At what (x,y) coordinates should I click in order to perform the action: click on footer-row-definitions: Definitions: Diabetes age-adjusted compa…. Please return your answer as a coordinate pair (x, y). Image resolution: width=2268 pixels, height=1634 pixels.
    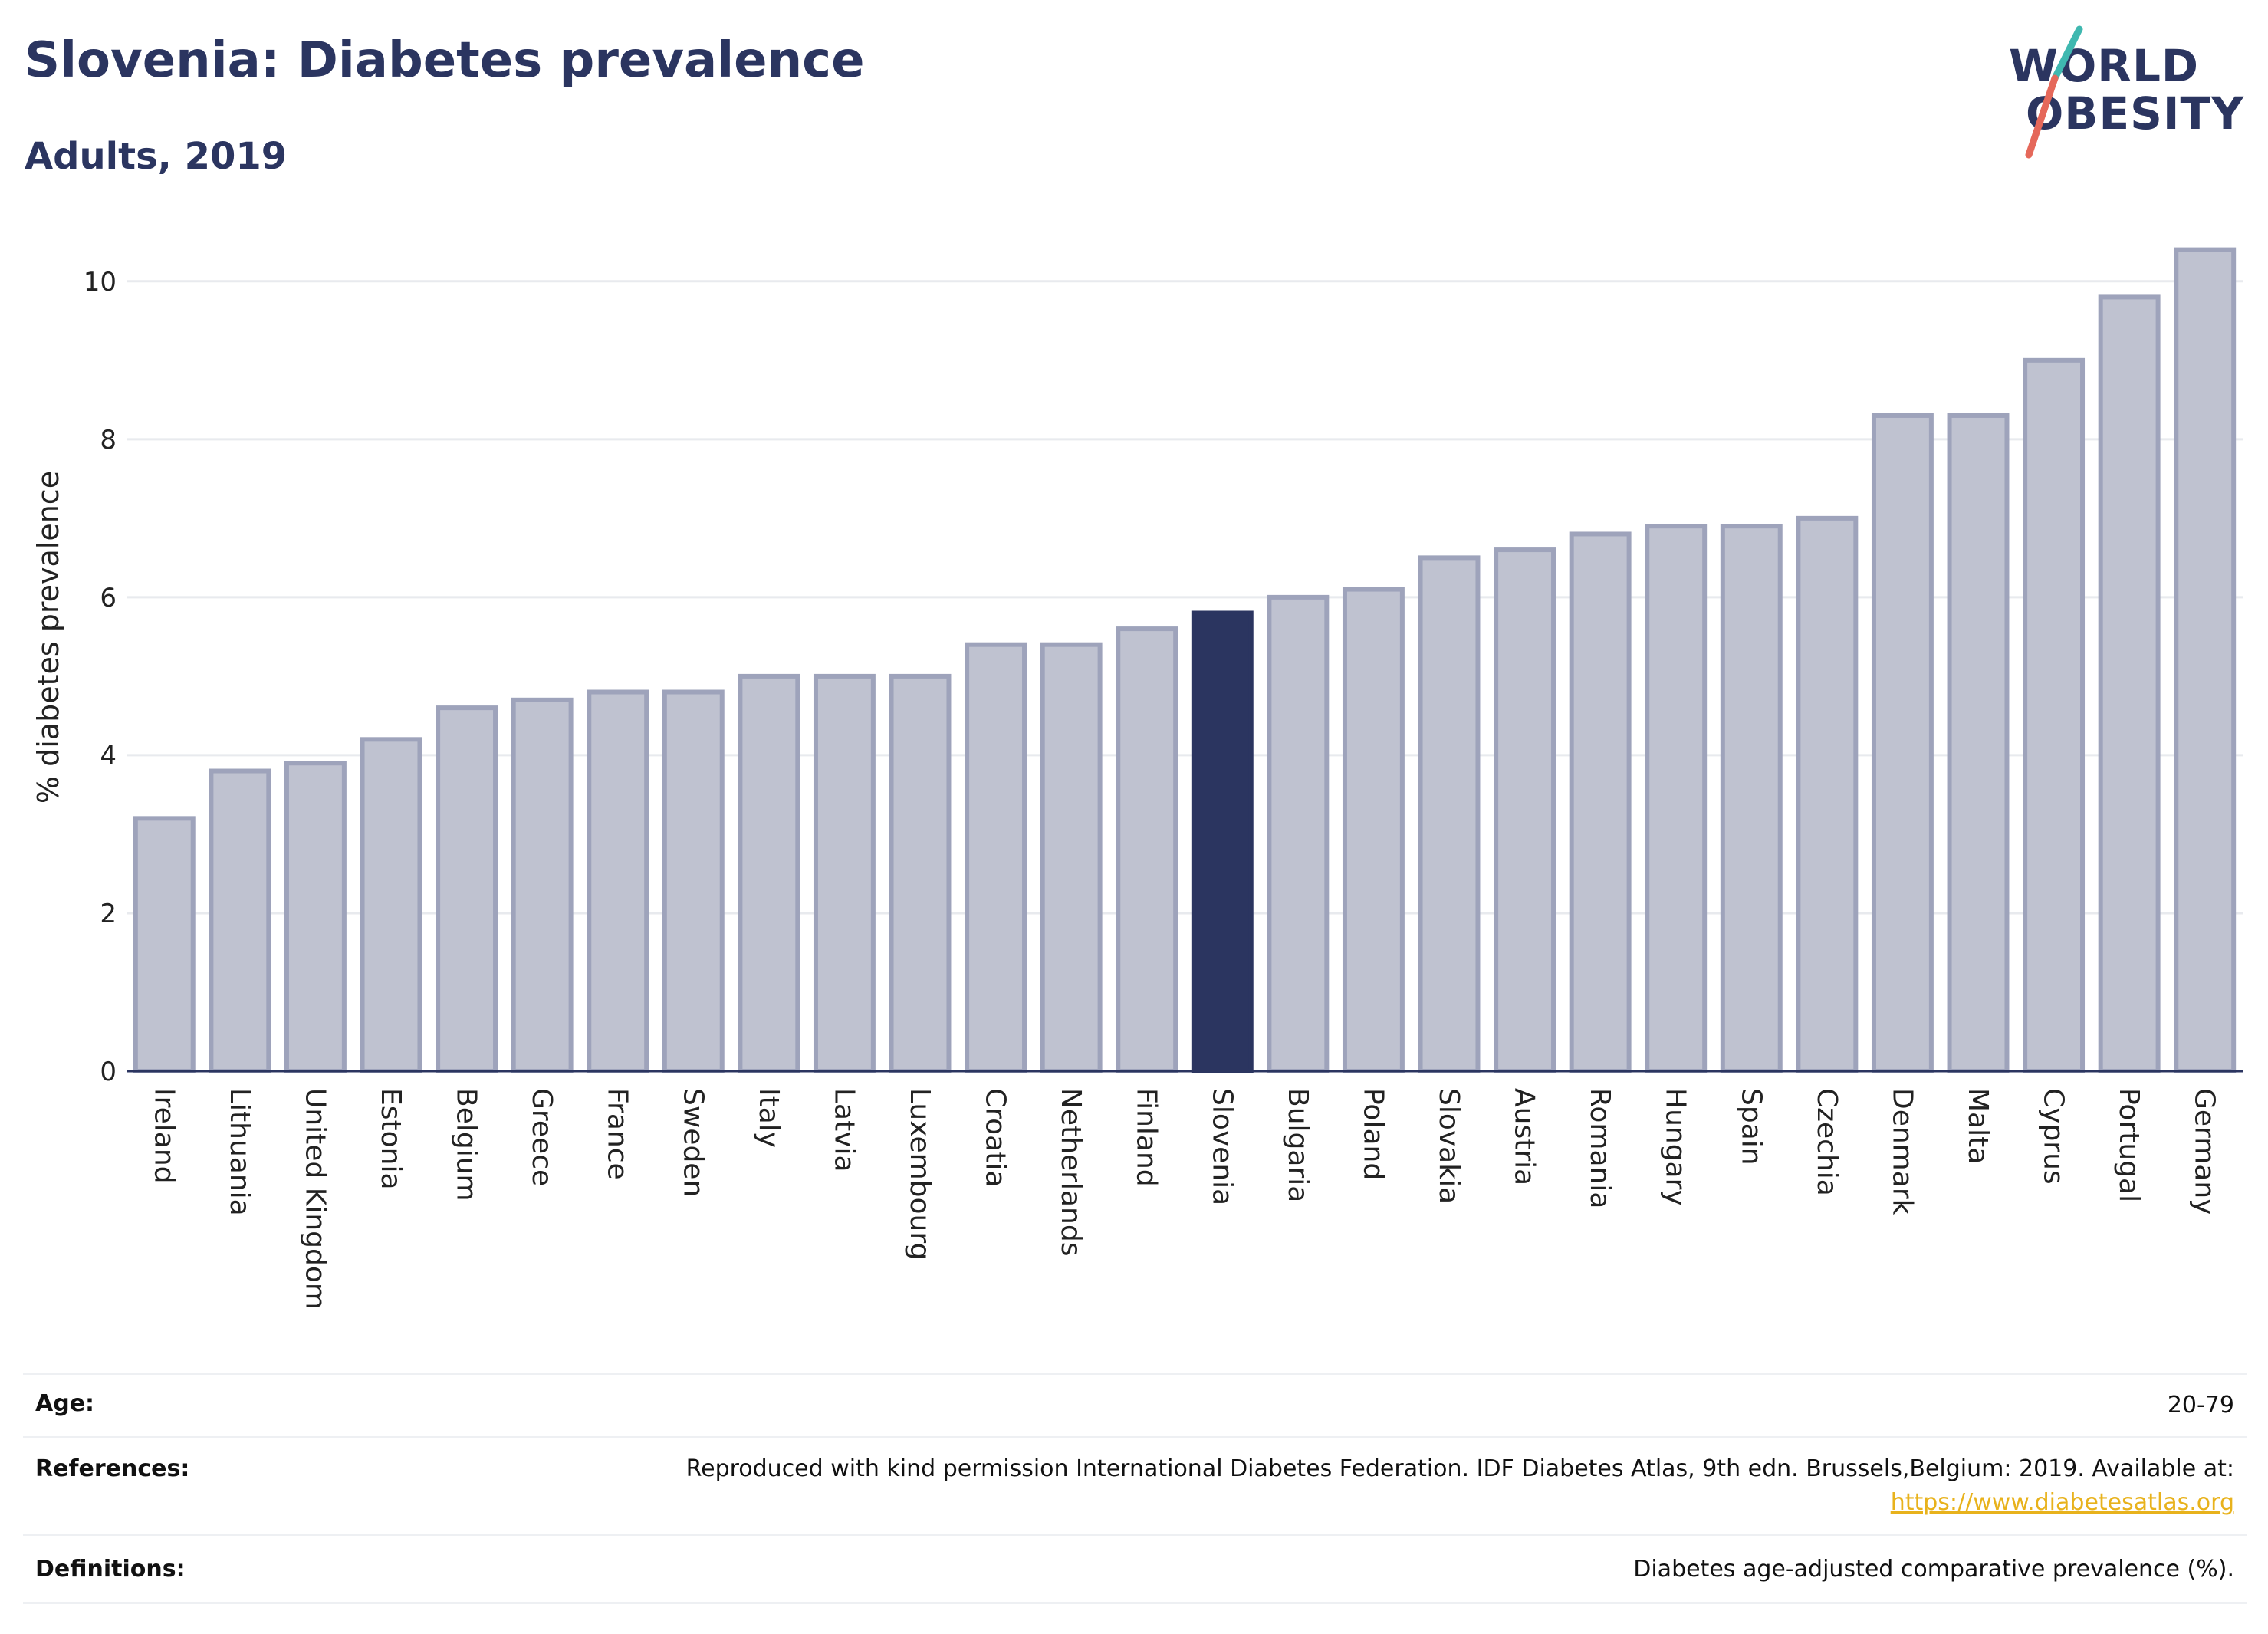
    Looking at the image, I should click on (1135, 1569).